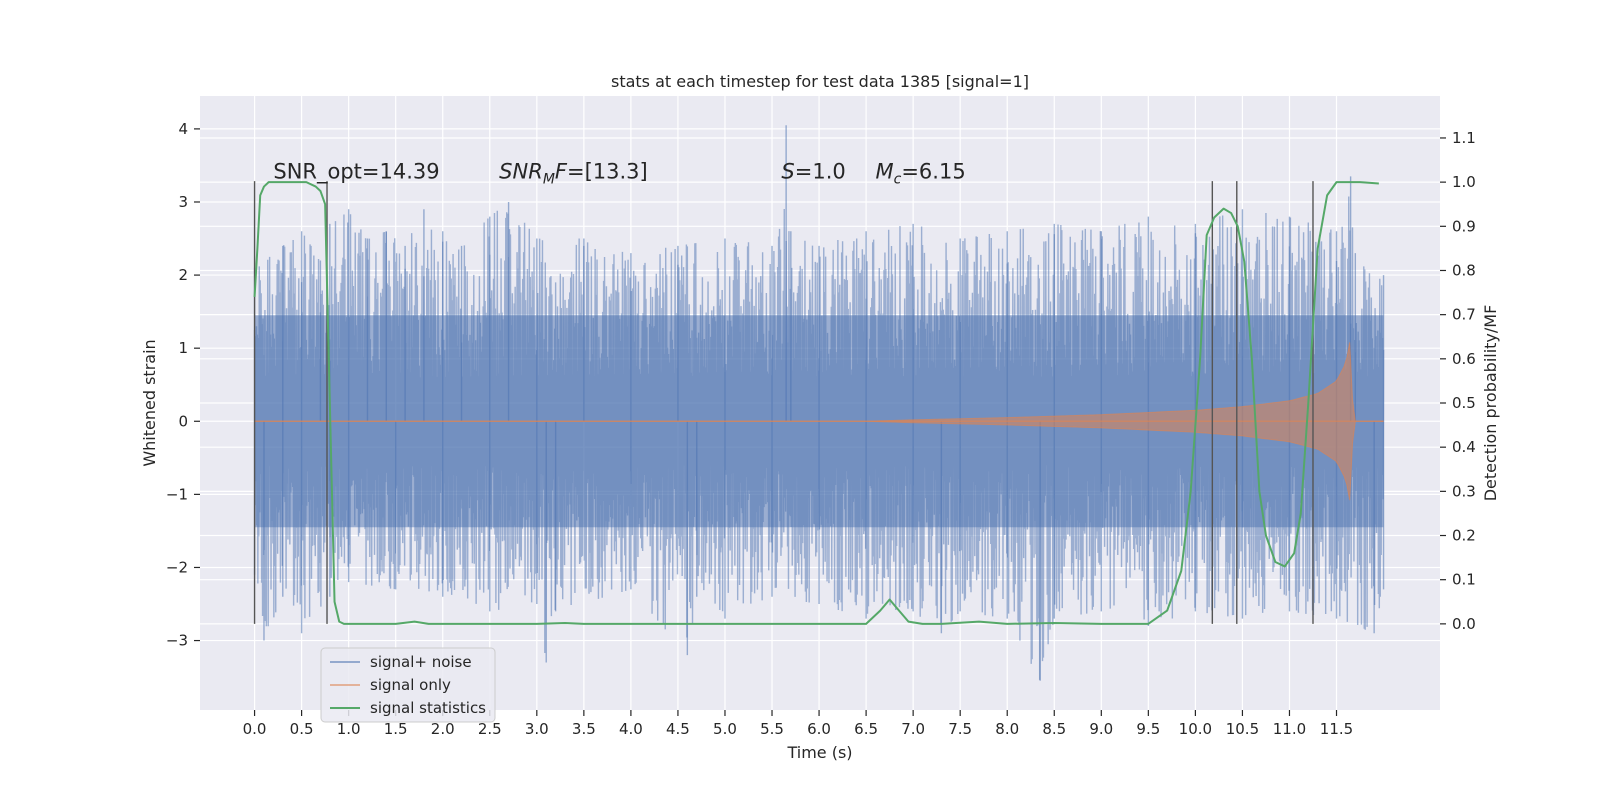 The image size is (1600, 800). I want to click on annotation-2: S=1.0, so click(813, 172).